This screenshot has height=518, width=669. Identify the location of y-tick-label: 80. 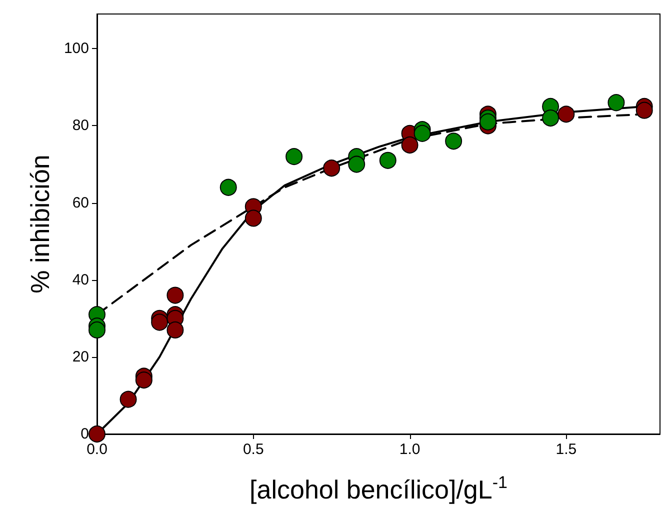
(80, 125).